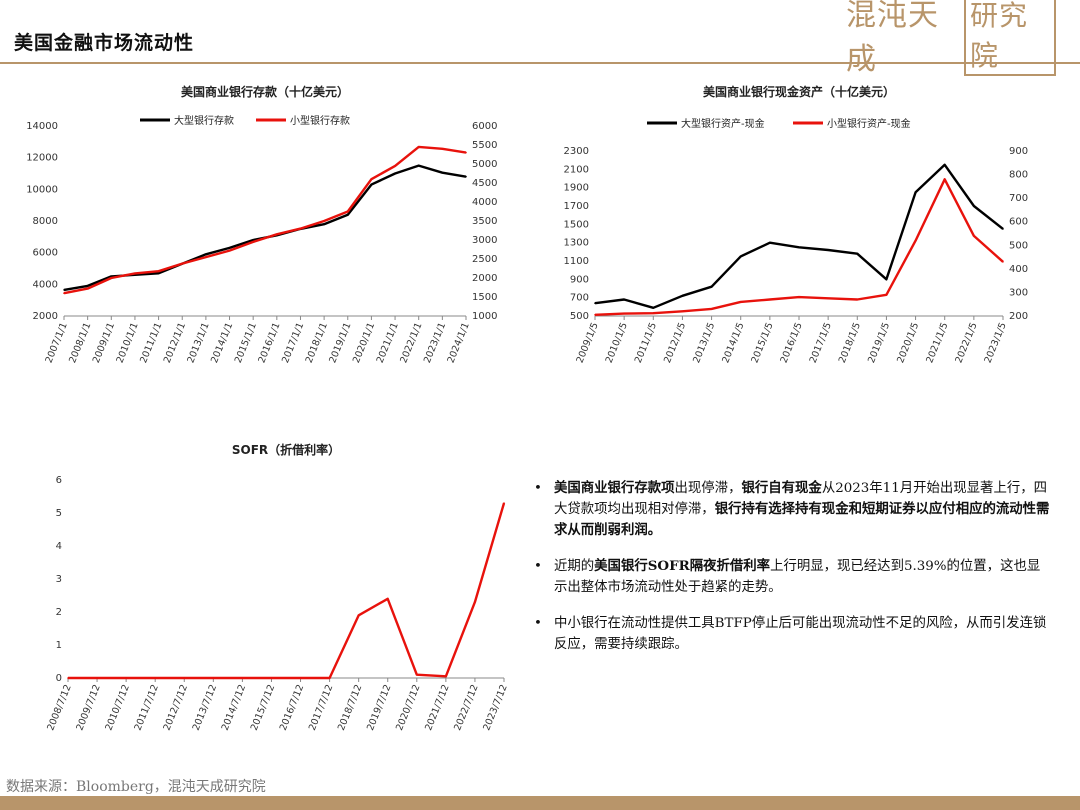 The height and width of the screenshot is (810, 1080). I want to click on x-tick-label: 2017/7/12, so click(321, 707).